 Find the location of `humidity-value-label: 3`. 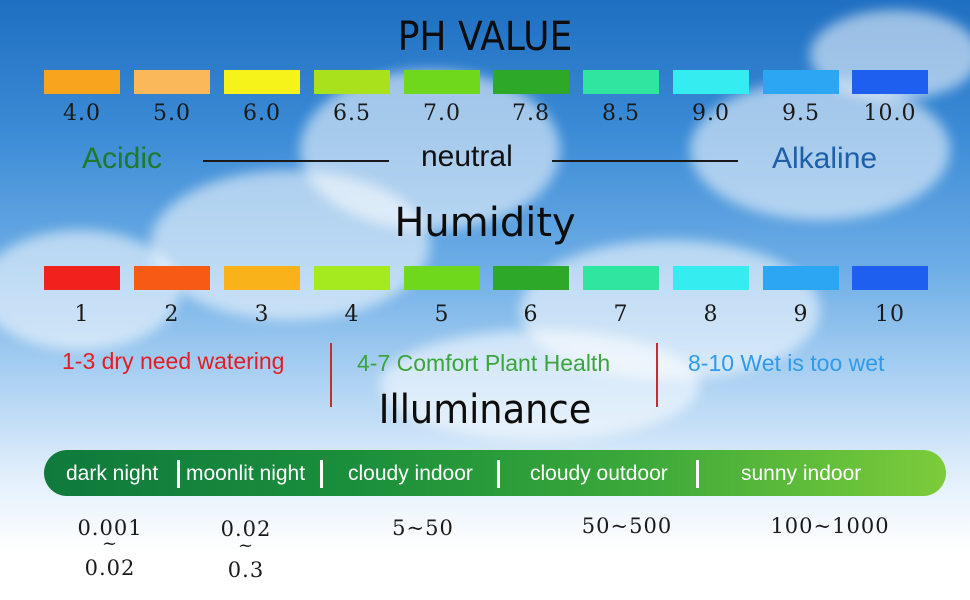

humidity-value-label: 3 is located at coordinates (262, 314).